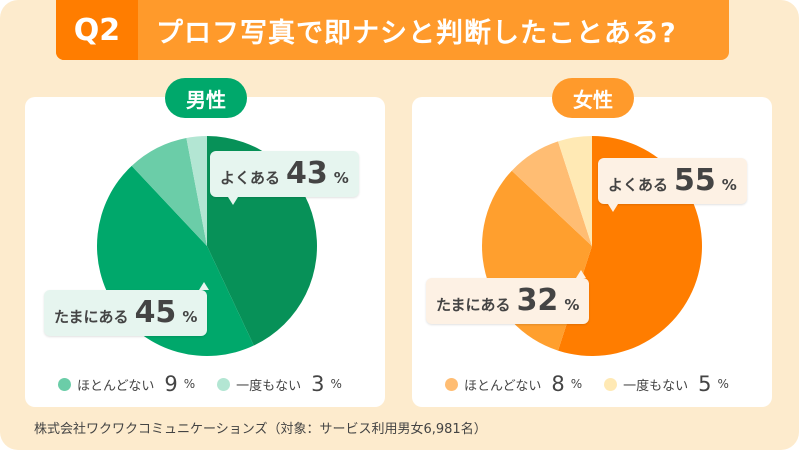 This screenshot has height=450, width=799. Describe the element at coordinates (705, 384) in the screenshot. I see `legend-value: 5` at that location.